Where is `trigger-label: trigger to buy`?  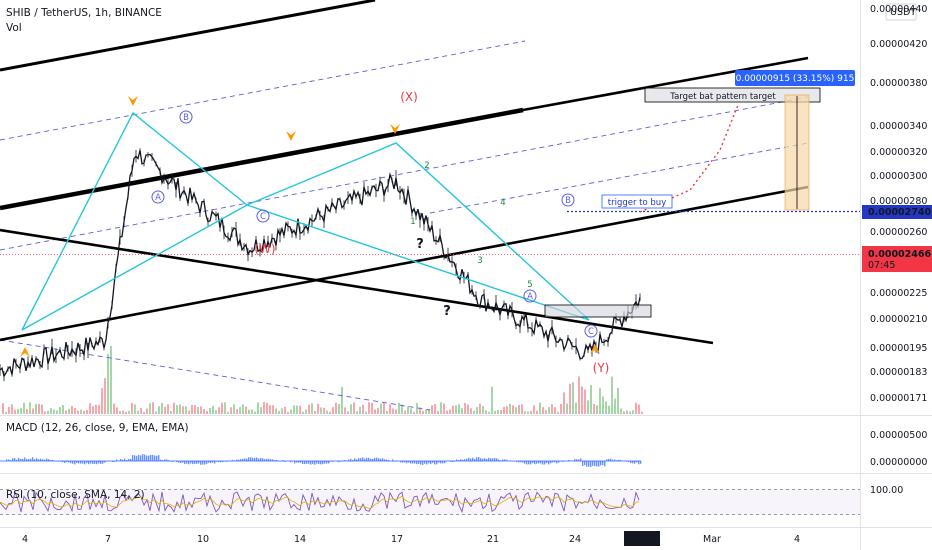 trigger-label: trigger to buy is located at coordinates (637, 203).